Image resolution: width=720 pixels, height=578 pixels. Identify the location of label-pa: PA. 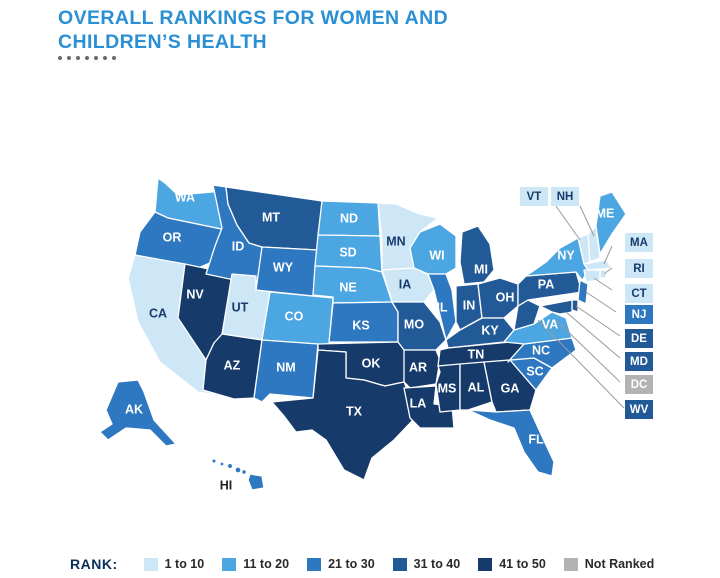
(546, 284).